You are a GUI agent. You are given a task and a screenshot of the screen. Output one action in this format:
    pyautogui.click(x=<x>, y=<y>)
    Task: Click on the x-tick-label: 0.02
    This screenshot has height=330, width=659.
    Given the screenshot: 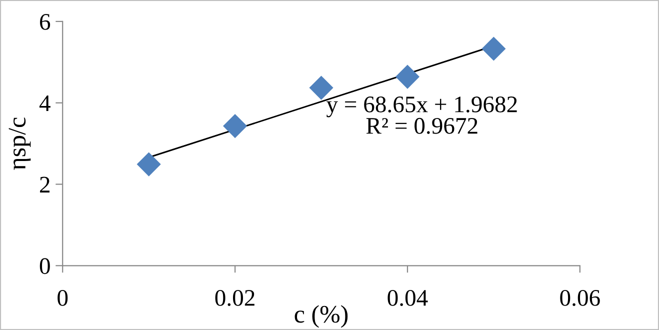 What is the action you would take?
    pyautogui.click(x=234, y=298)
    